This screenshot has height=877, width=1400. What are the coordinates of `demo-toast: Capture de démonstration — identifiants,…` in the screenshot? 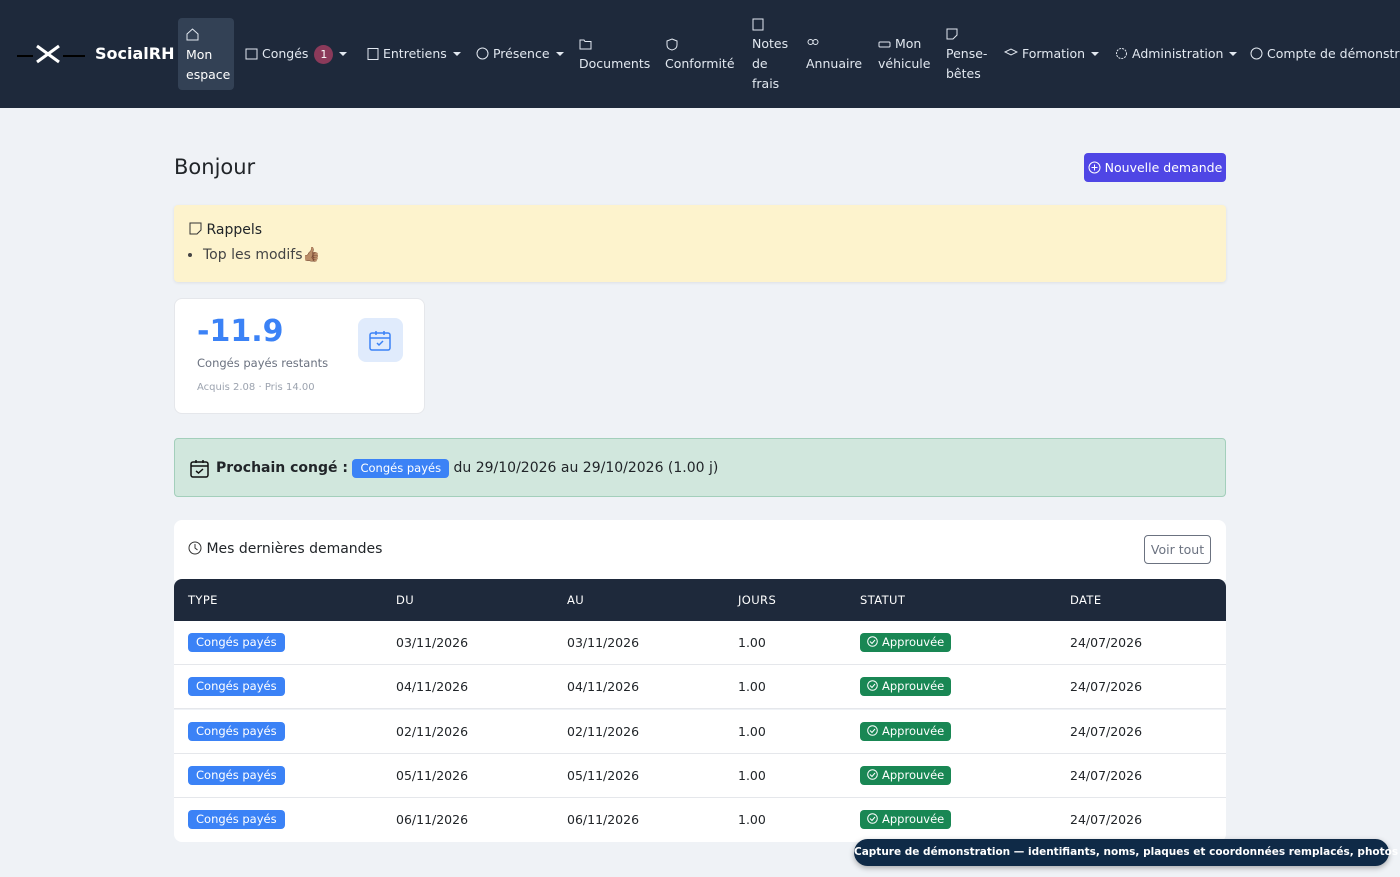 It's located at (1127, 852).